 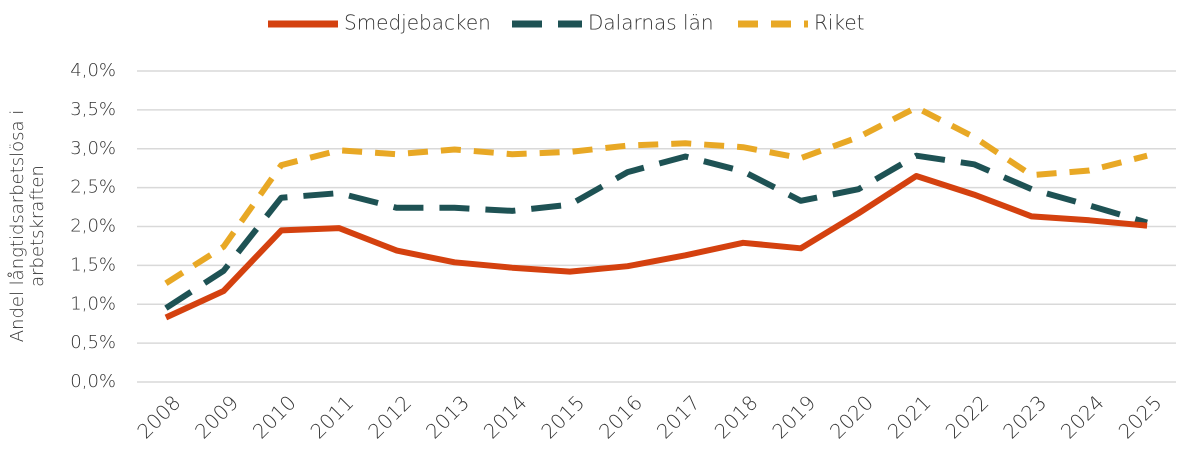 I want to click on x-tick-label: 2023, so click(x=1024, y=416).